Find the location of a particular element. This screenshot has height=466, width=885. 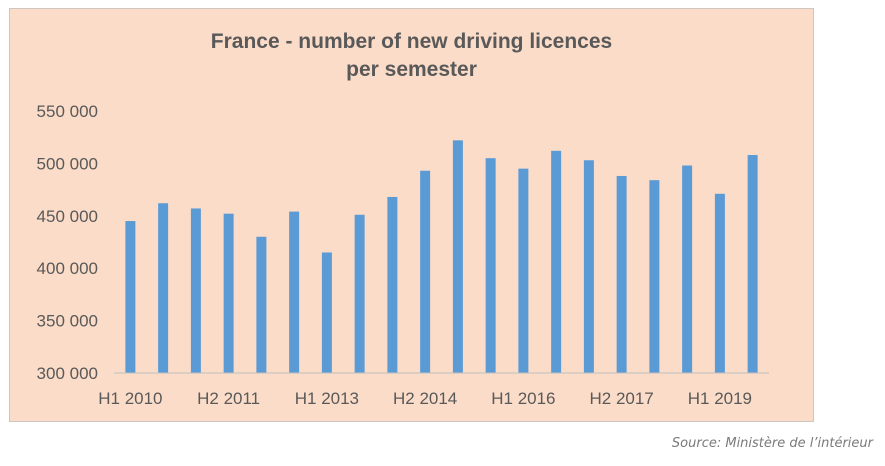

bar-h2-2010 is located at coordinates (163, 288).